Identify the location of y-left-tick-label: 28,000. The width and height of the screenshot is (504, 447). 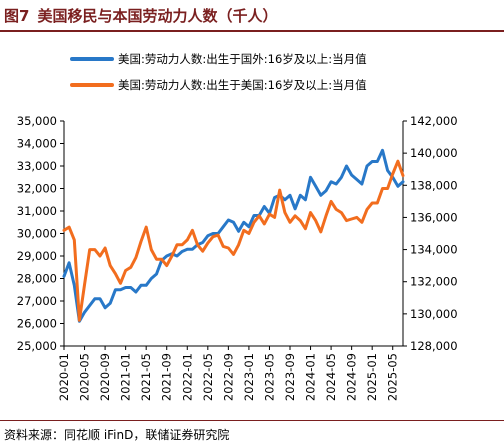
(37, 279).